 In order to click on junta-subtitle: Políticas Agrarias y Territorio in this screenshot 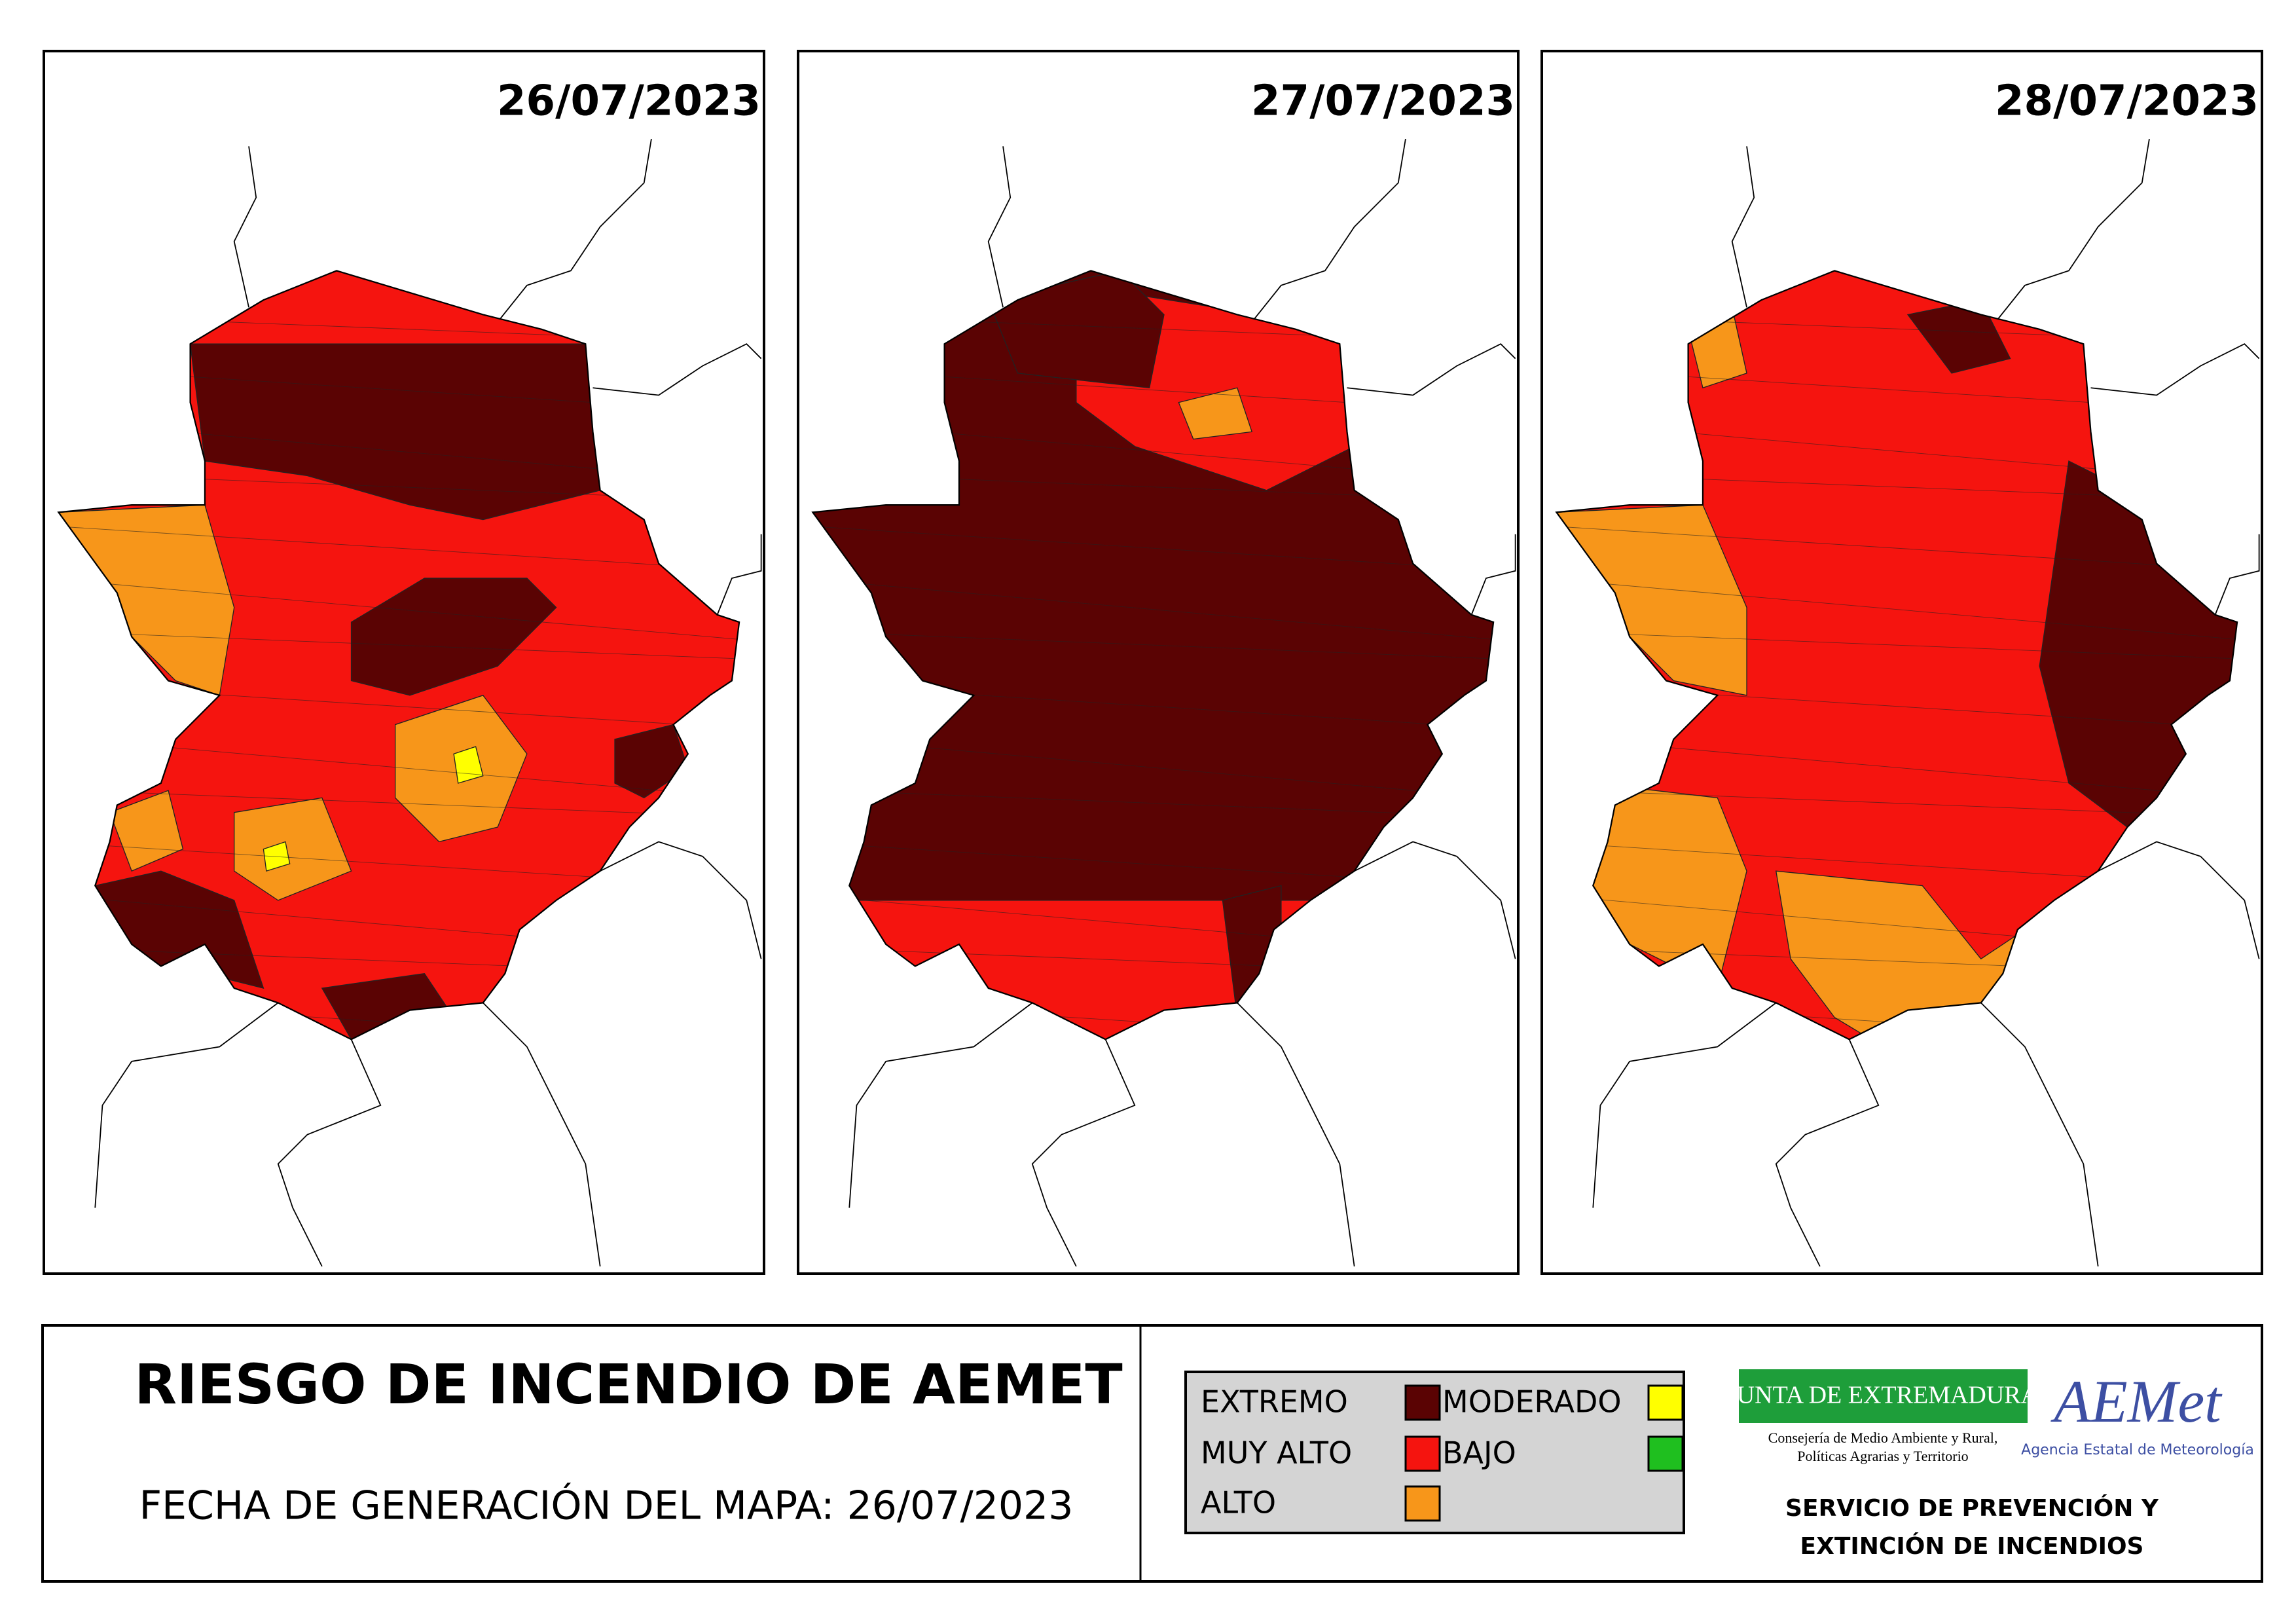, I will do `click(1882, 1456)`.